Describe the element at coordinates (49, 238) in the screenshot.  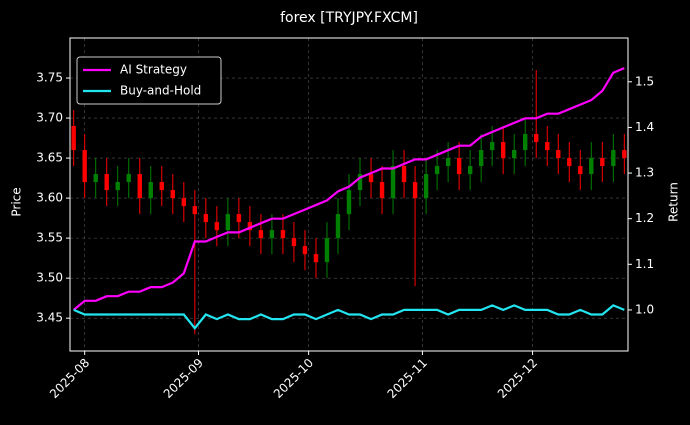
I see `y-tick-label: 3.55` at that location.